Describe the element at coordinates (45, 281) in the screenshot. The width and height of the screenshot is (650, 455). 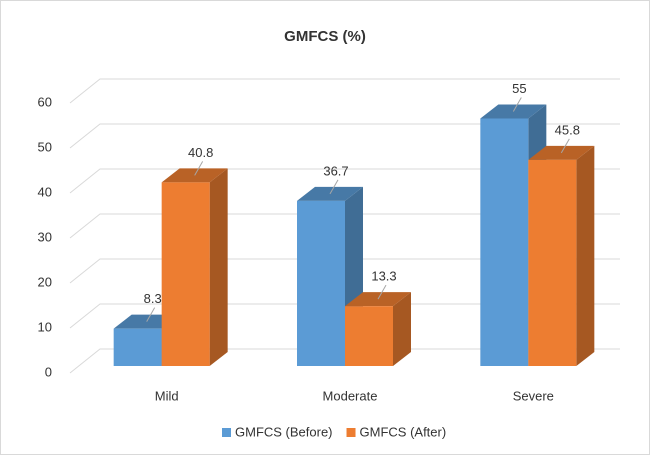
I see `y-tick-label: 20` at that location.